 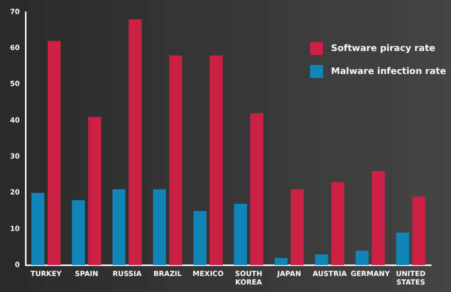 I want to click on legend-label: Software piracy rate, so click(x=383, y=49).